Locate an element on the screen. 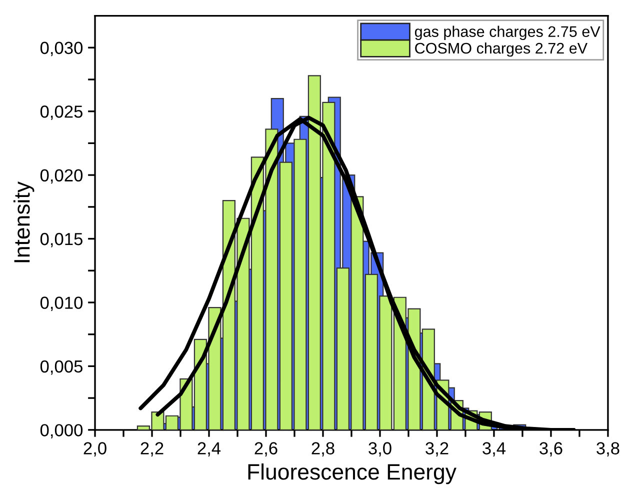  x-tick-label: 2,4 is located at coordinates (209, 449).